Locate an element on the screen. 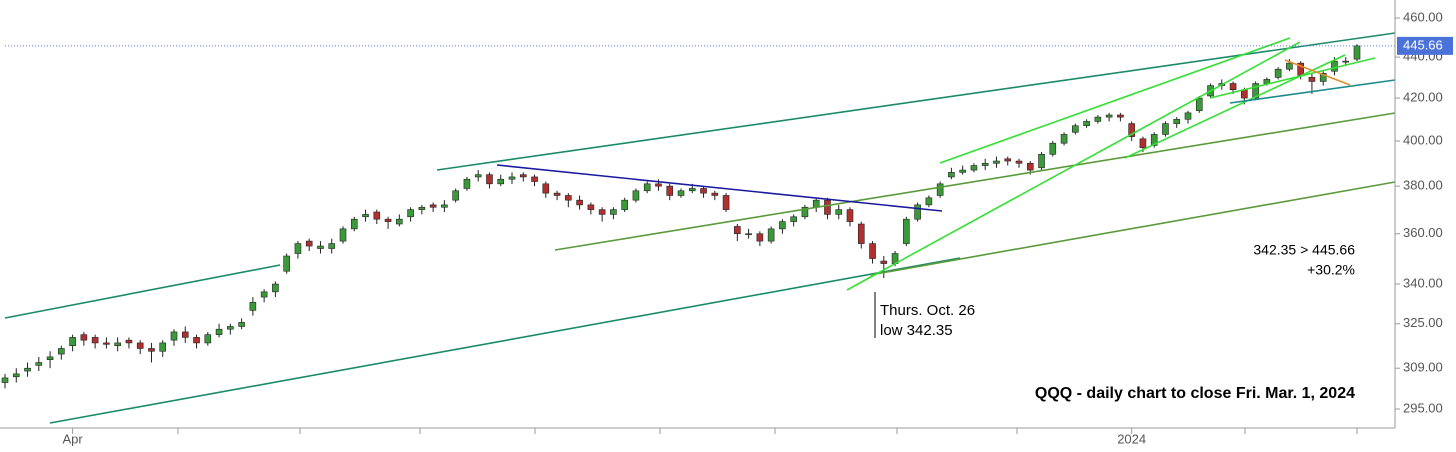 Image resolution: width=1456 pixels, height=452 pixels. x-tick-label: 2024 is located at coordinates (1131, 438).